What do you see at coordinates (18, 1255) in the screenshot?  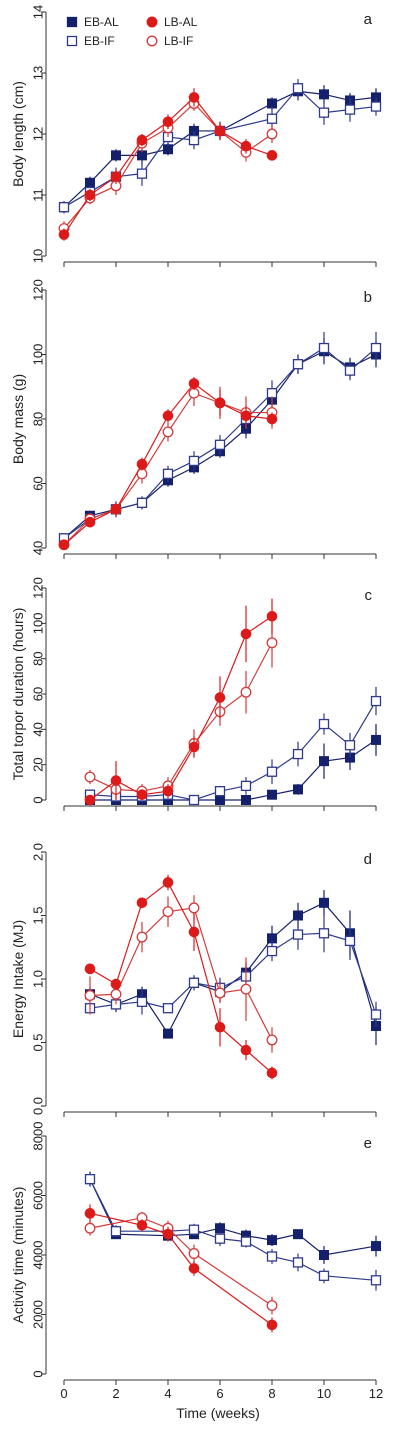 I see `y-axis-title: Activity time (minutes)` at bounding box center [18, 1255].